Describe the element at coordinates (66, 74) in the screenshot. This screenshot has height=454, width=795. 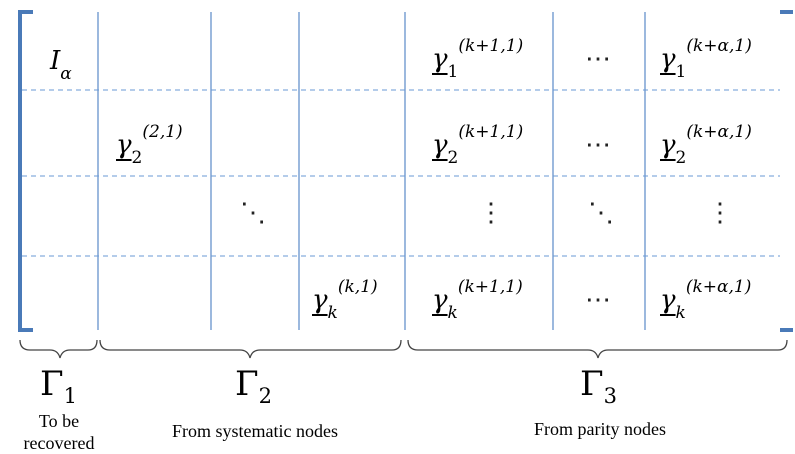
I see `cell-sub: α` at that location.